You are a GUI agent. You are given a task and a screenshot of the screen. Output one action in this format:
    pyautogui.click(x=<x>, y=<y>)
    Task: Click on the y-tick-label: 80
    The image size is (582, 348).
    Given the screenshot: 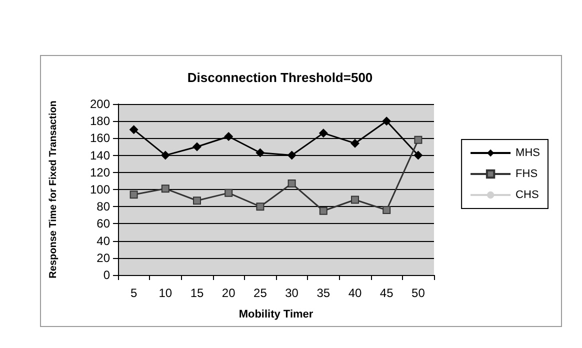 What is the action you would take?
    pyautogui.click(x=103, y=207)
    